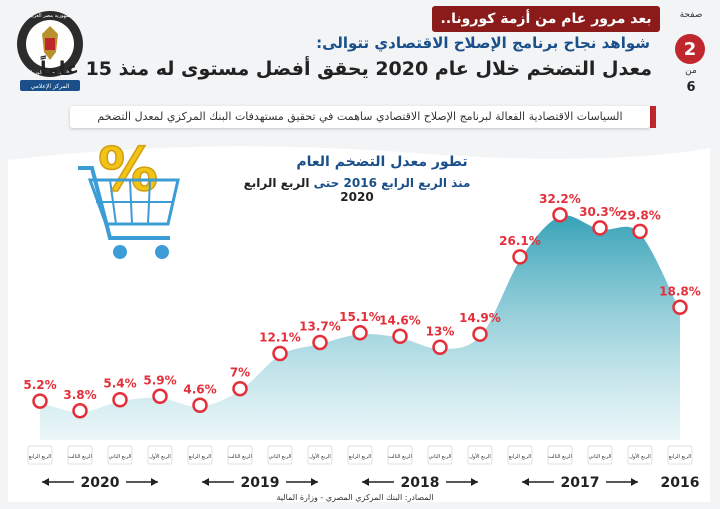 This screenshot has height=509, width=720. What do you see at coordinates (600, 212) in the screenshot?
I see `value-label: 30.3%` at bounding box center [600, 212].